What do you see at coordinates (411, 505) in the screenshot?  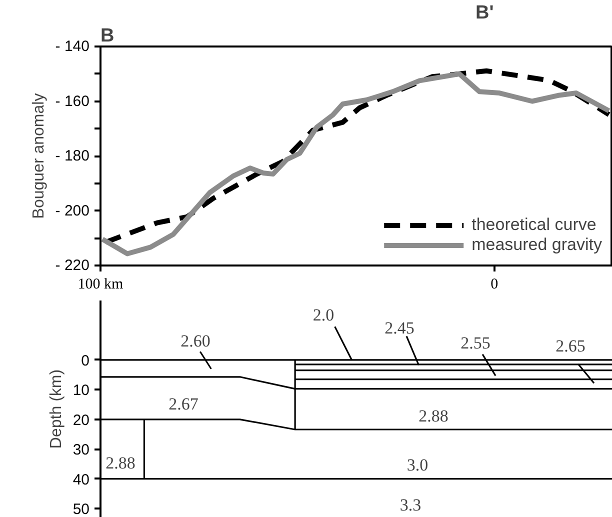 I see `annotation: 3.3` at bounding box center [411, 505].